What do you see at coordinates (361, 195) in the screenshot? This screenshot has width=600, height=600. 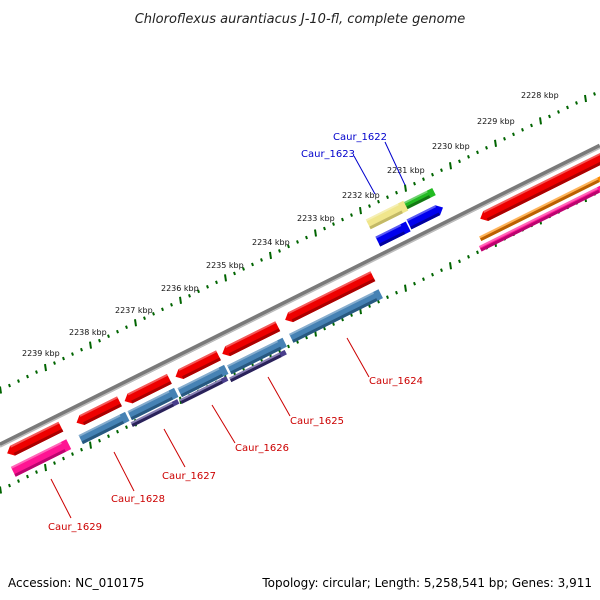 I see `tick-label: 2232 kbp` at bounding box center [361, 195].